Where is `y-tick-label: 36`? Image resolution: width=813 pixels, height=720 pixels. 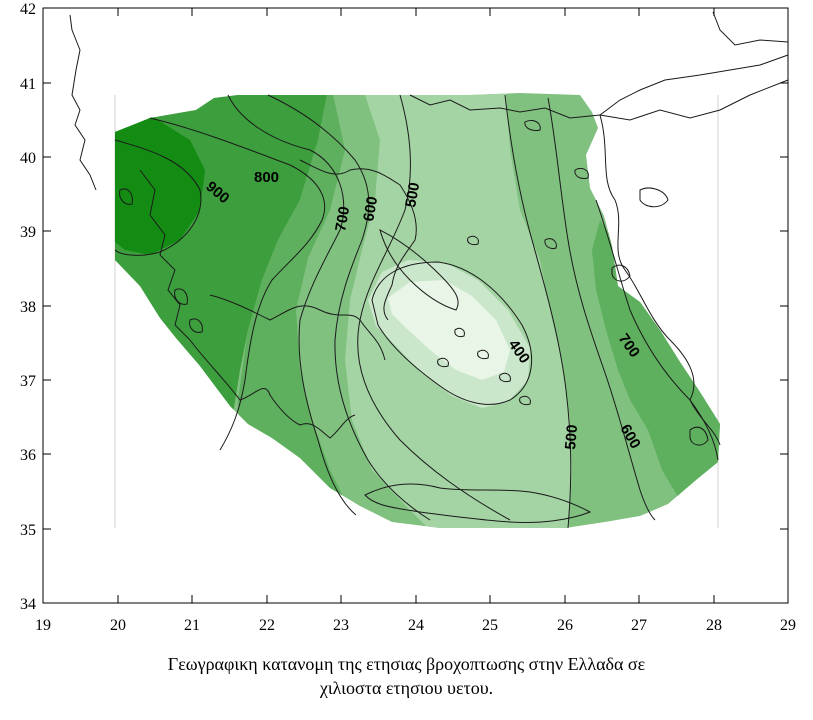
y-tick-label: 36 is located at coordinates (28, 455).